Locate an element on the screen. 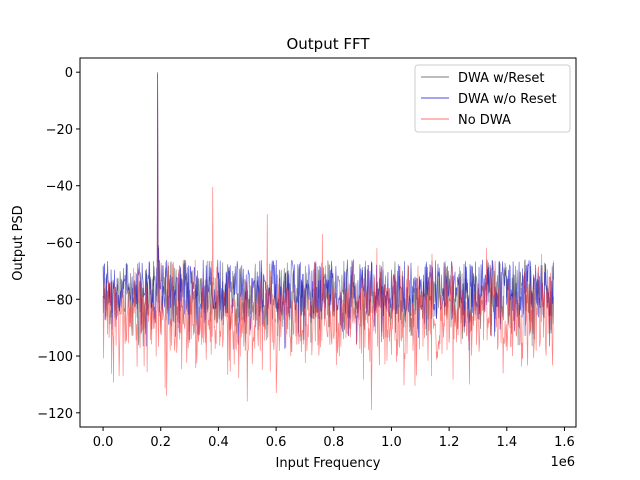 This screenshot has width=640, height=480. x-axis-offset-label: 1e6 is located at coordinates (562, 462).